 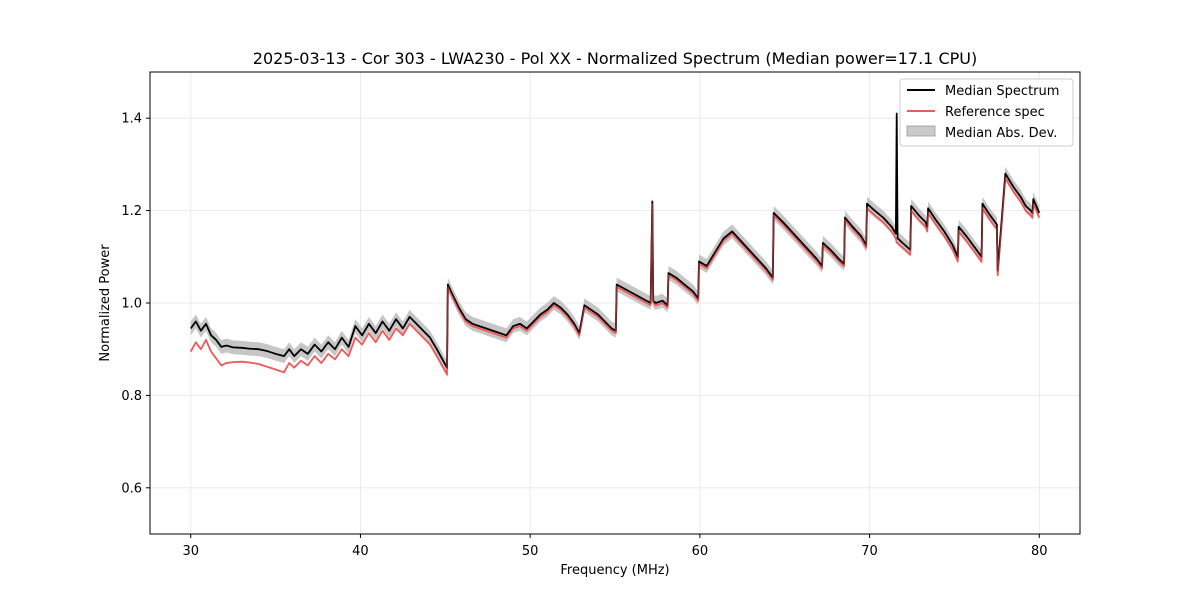 What do you see at coordinates (360, 551) in the screenshot?
I see `x-tick-label: 40` at bounding box center [360, 551].